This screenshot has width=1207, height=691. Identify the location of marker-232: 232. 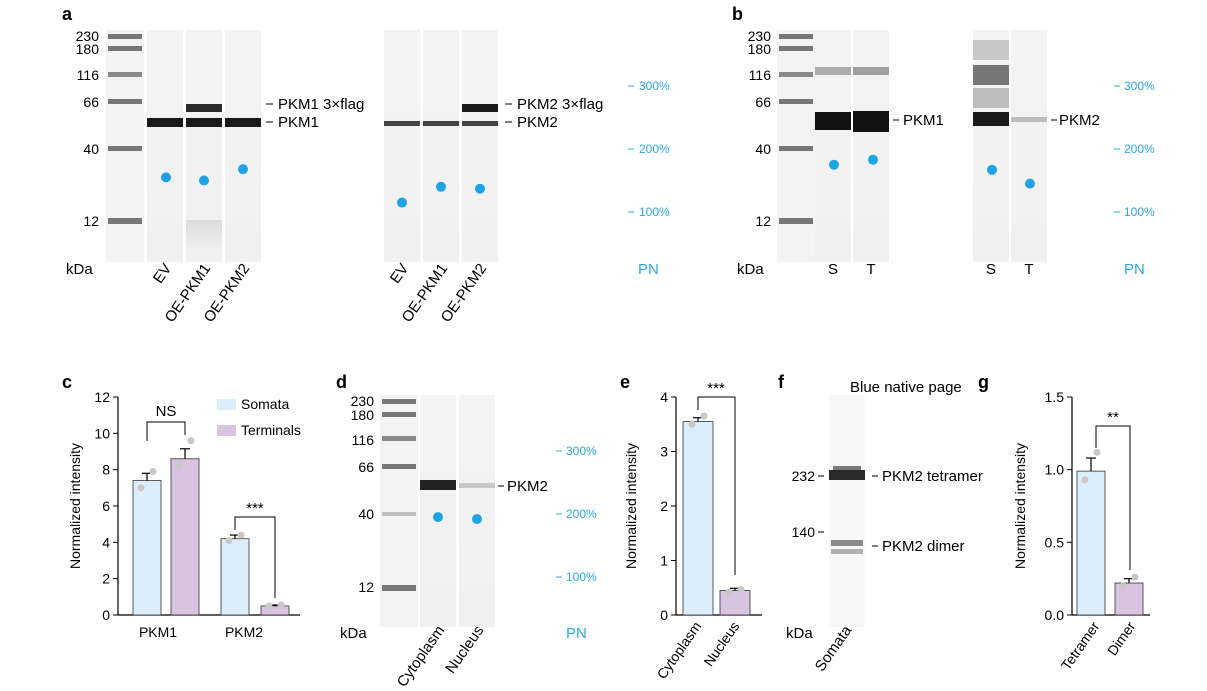
(804, 476).